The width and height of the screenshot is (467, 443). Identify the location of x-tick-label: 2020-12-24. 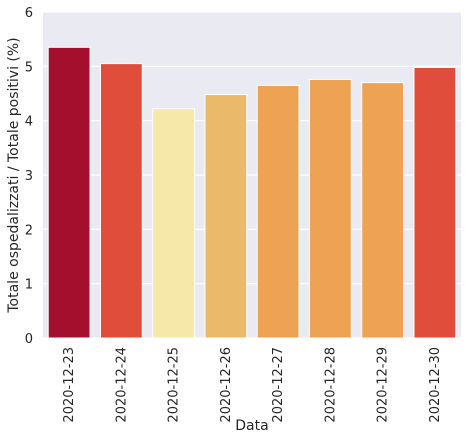
(121, 385).